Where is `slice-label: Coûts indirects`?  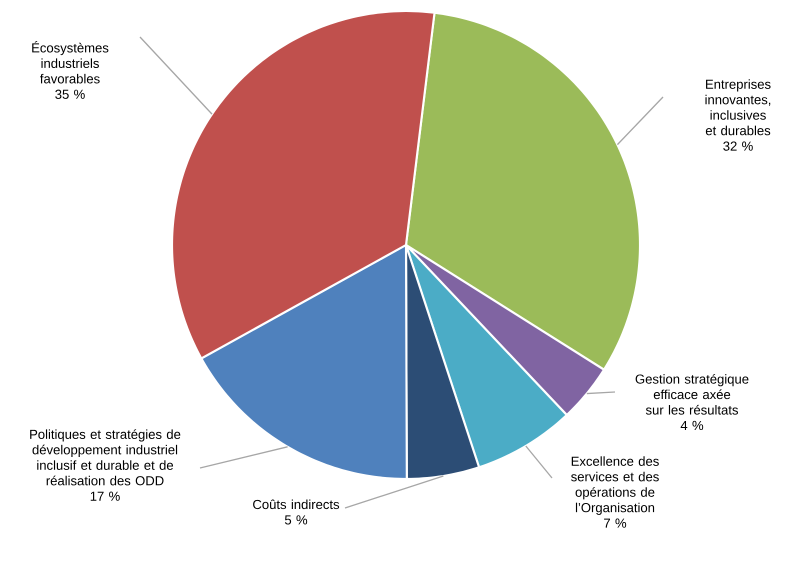
slice-label: Coûts indirects is located at coordinates (296, 504).